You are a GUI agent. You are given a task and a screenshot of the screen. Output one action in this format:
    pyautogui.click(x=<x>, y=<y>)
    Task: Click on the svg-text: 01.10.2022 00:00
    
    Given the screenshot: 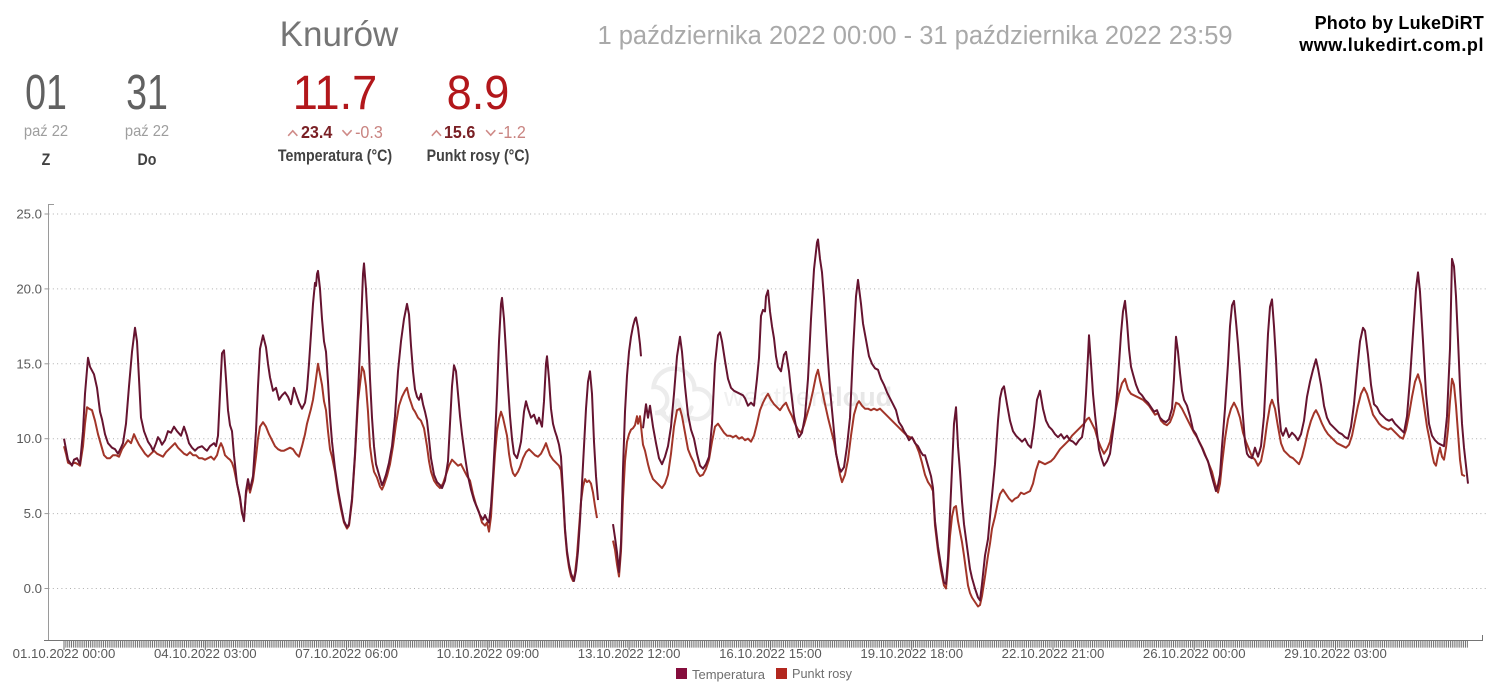 What is the action you would take?
    pyautogui.click(x=64, y=653)
    